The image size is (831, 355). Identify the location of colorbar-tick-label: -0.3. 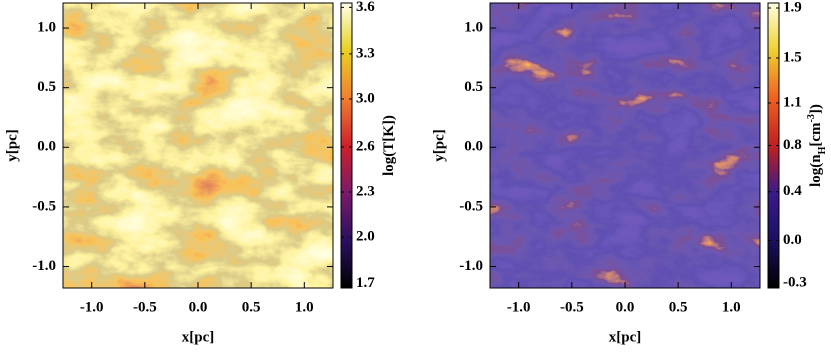
(795, 282).